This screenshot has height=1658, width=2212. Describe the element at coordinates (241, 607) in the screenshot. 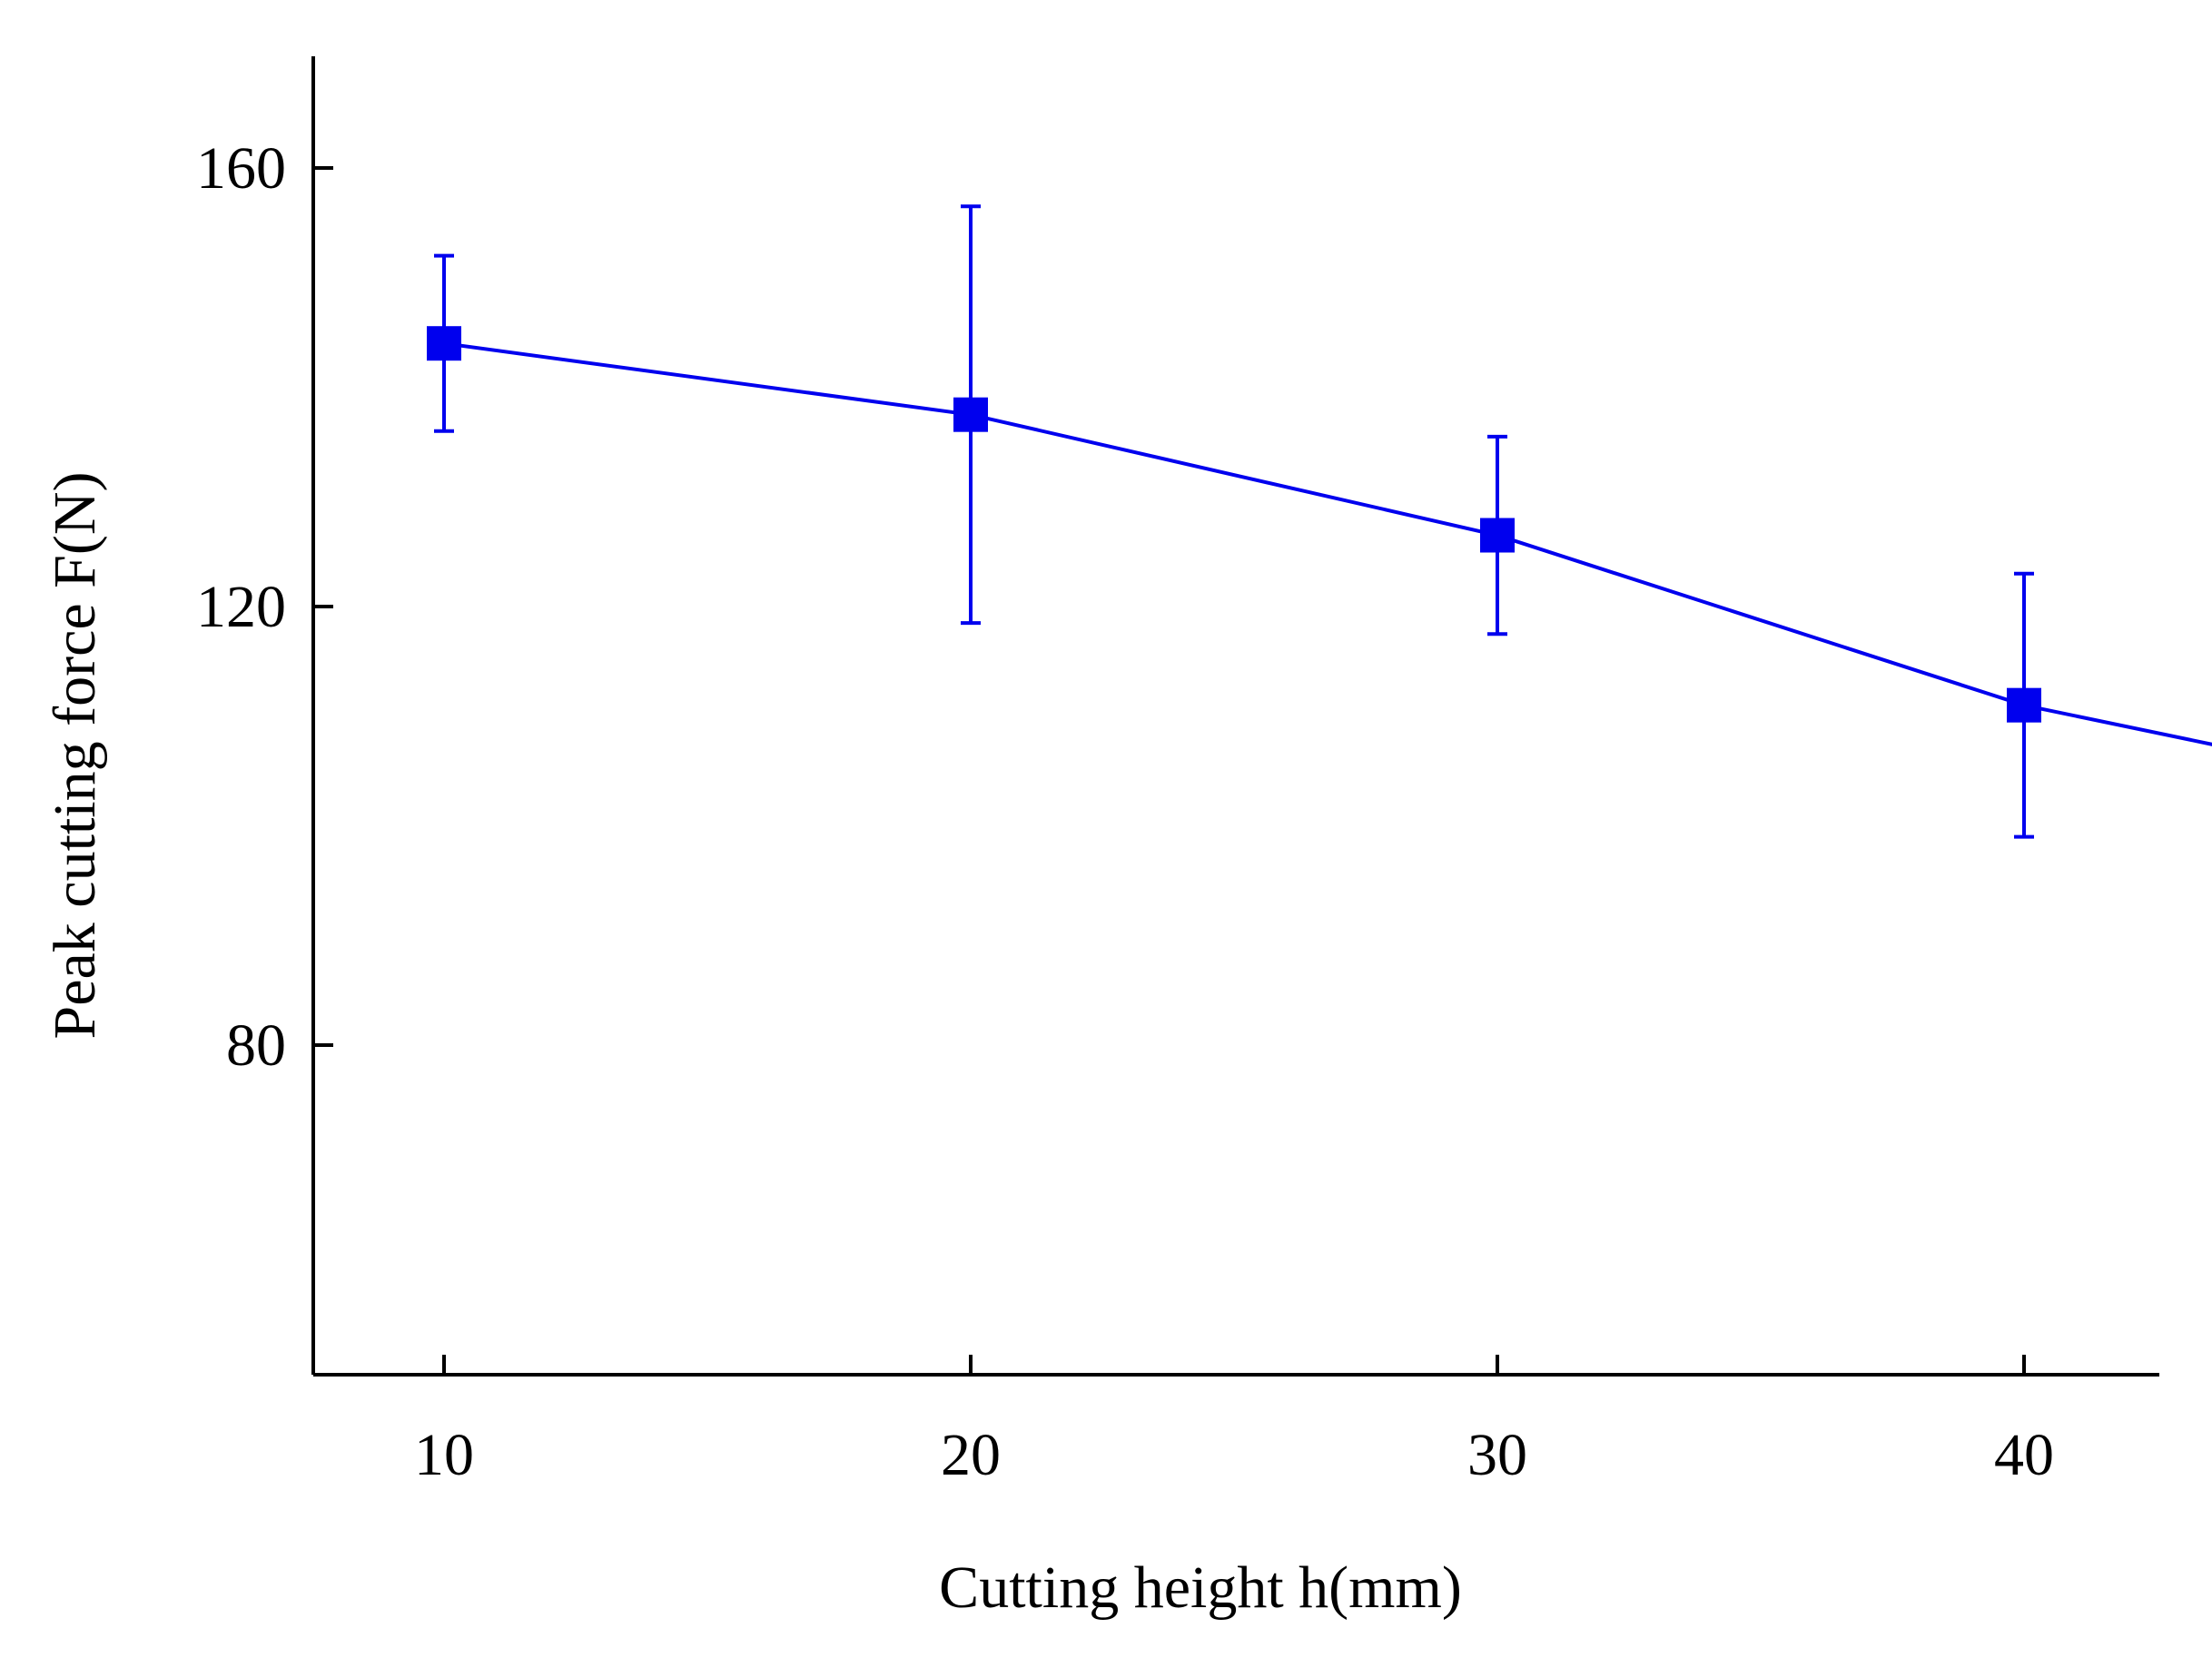

I see `y-tick-label: 120` at that location.